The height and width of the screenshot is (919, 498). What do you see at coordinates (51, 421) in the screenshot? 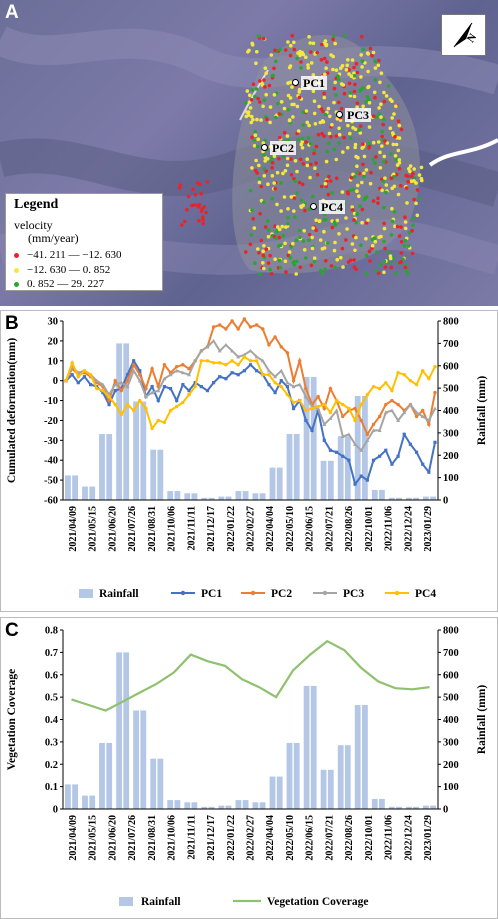
I see `y-tick-label: -20` at bounding box center [51, 421].